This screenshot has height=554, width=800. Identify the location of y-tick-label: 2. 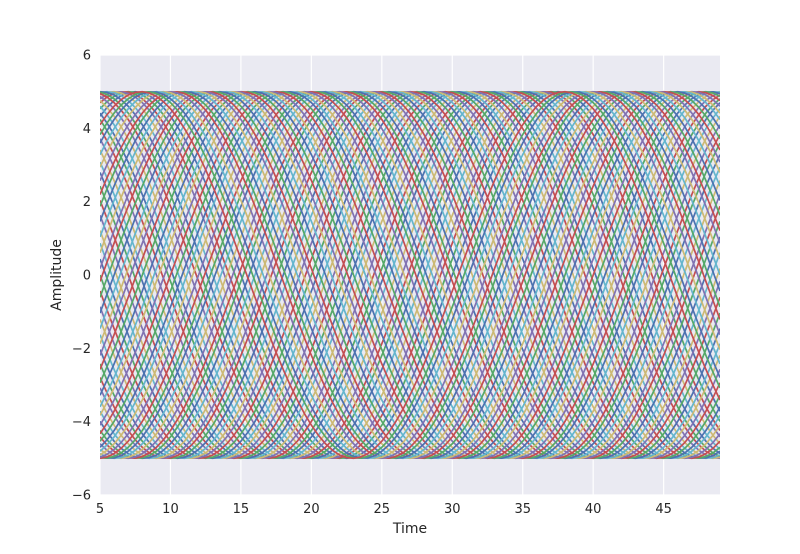
(87, 202).